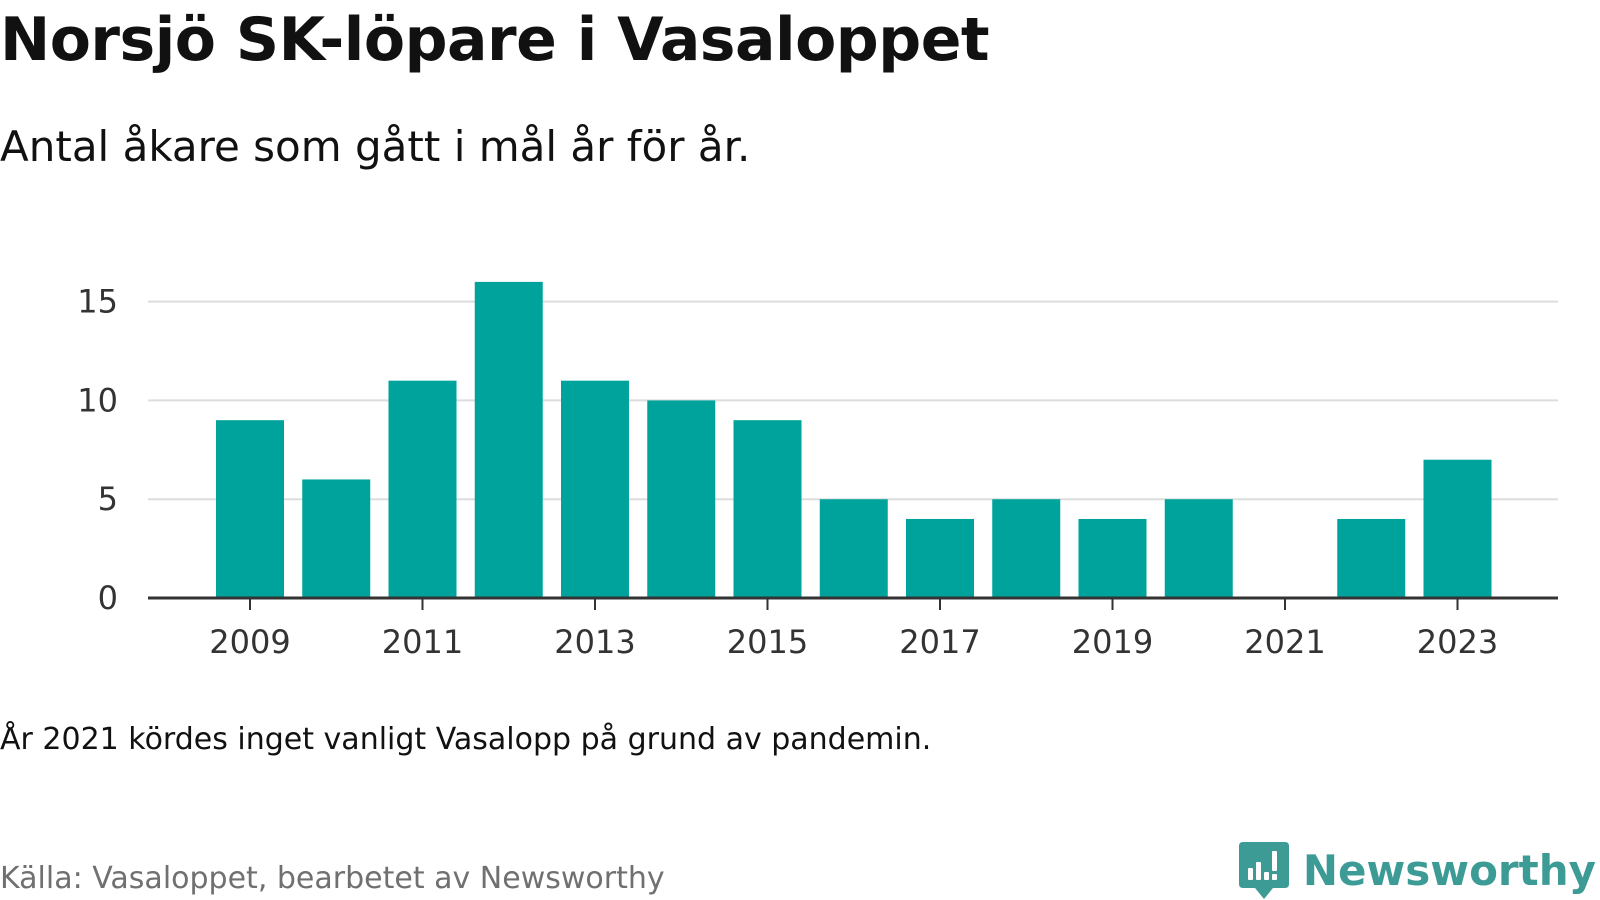  What do you see at coordinates (495, 40) in the screenshot?
I see `page-title: Norsjö SK-löpare i Vasaloppet` at bounding box center [495, 40].